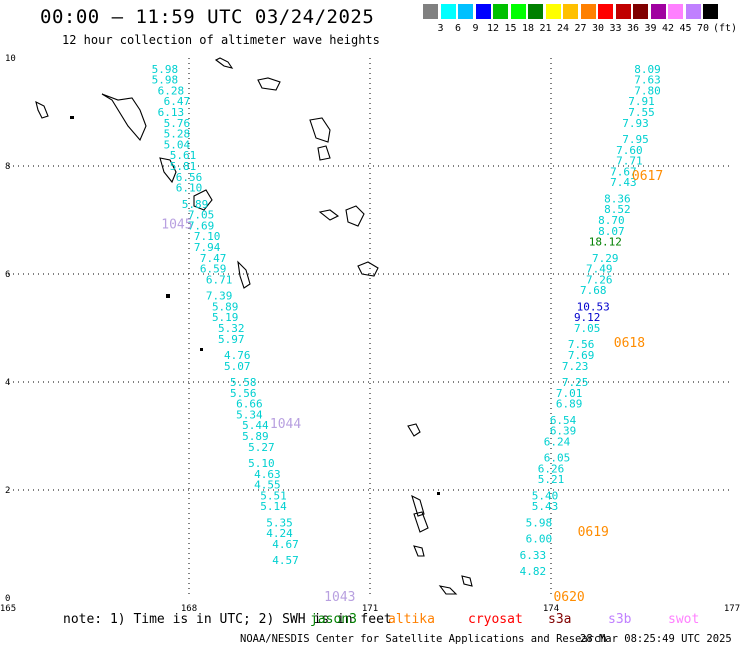  I want to click on y-tick-label: 10, so click(10, 59).